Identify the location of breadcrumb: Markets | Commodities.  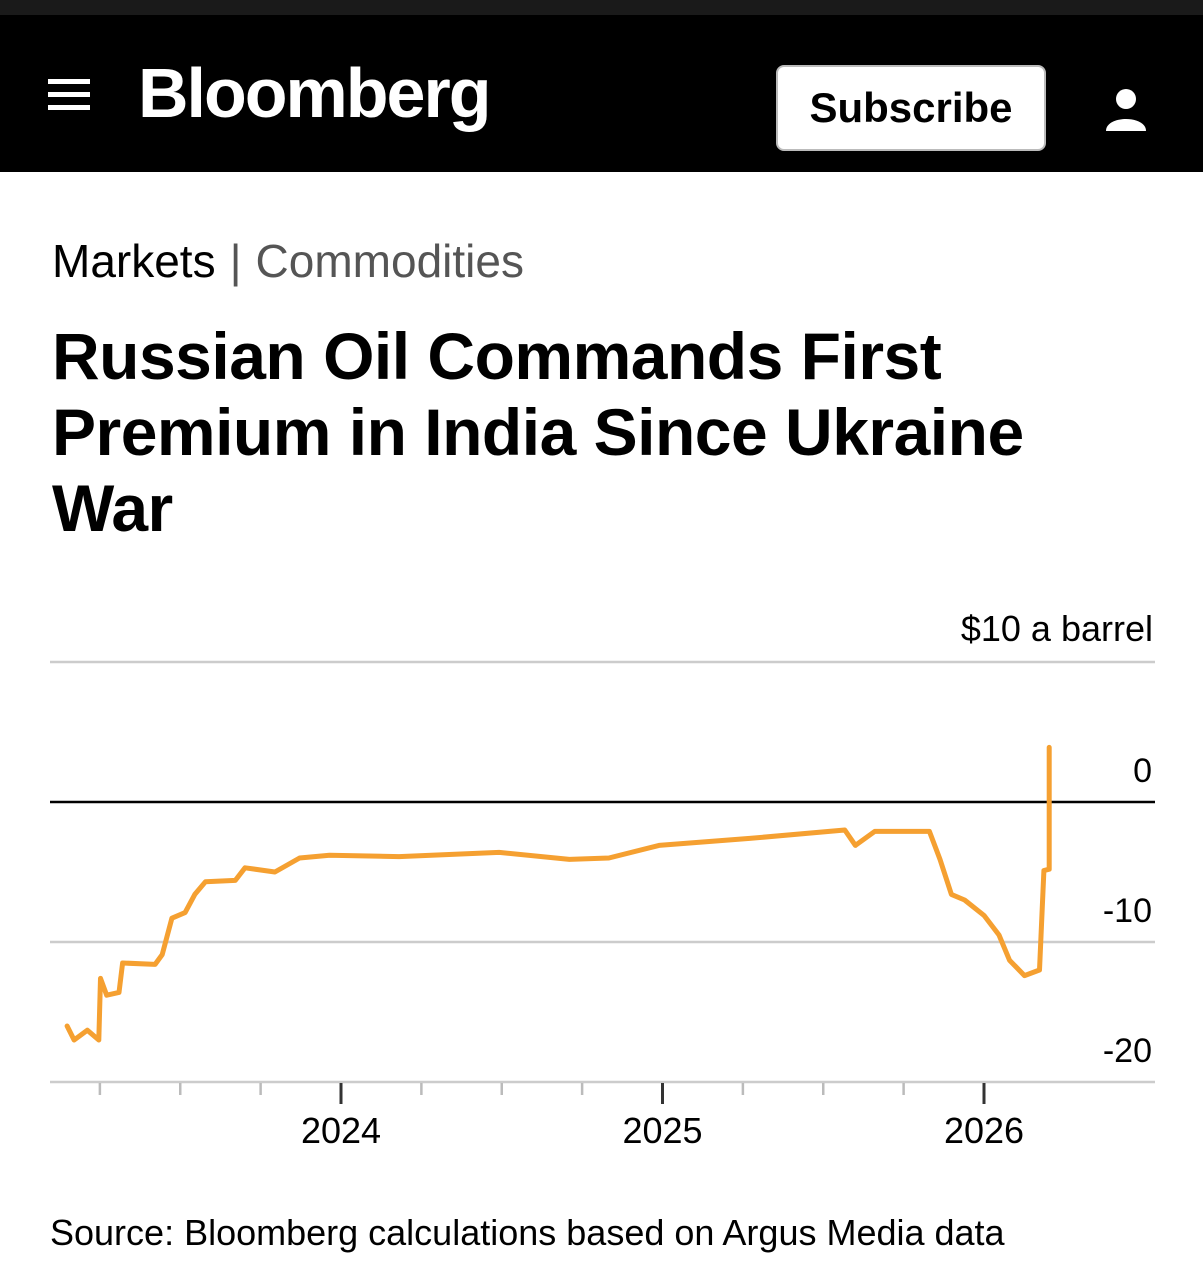
(288, 261).